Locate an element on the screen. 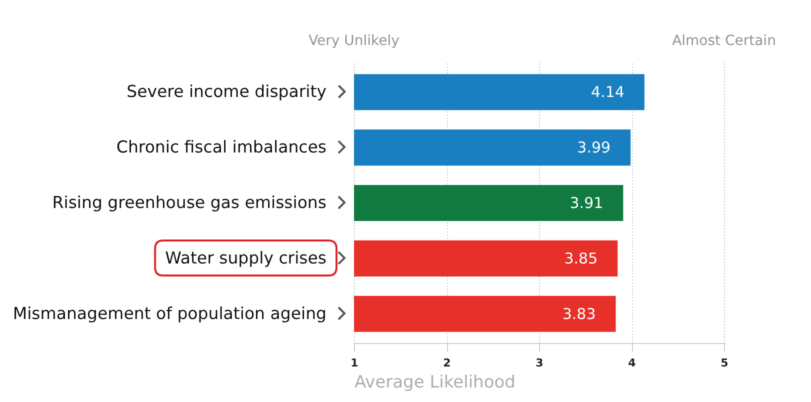  x-axis-title: Average Likelihood is located at coordinates (435, 382).